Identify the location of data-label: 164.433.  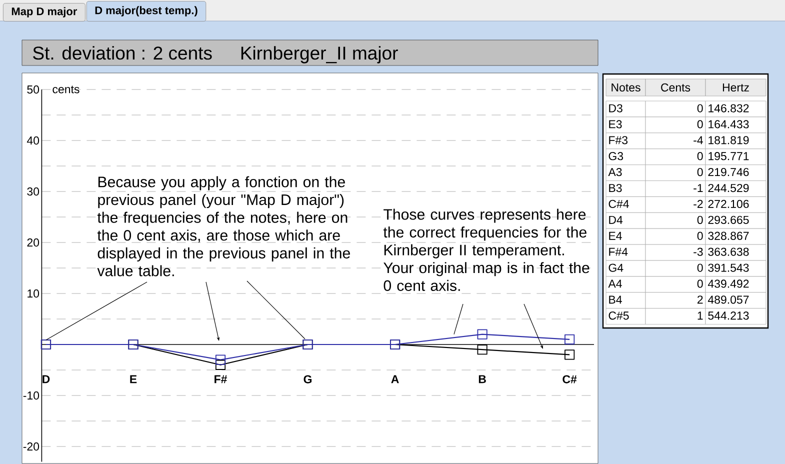
(728, 124).